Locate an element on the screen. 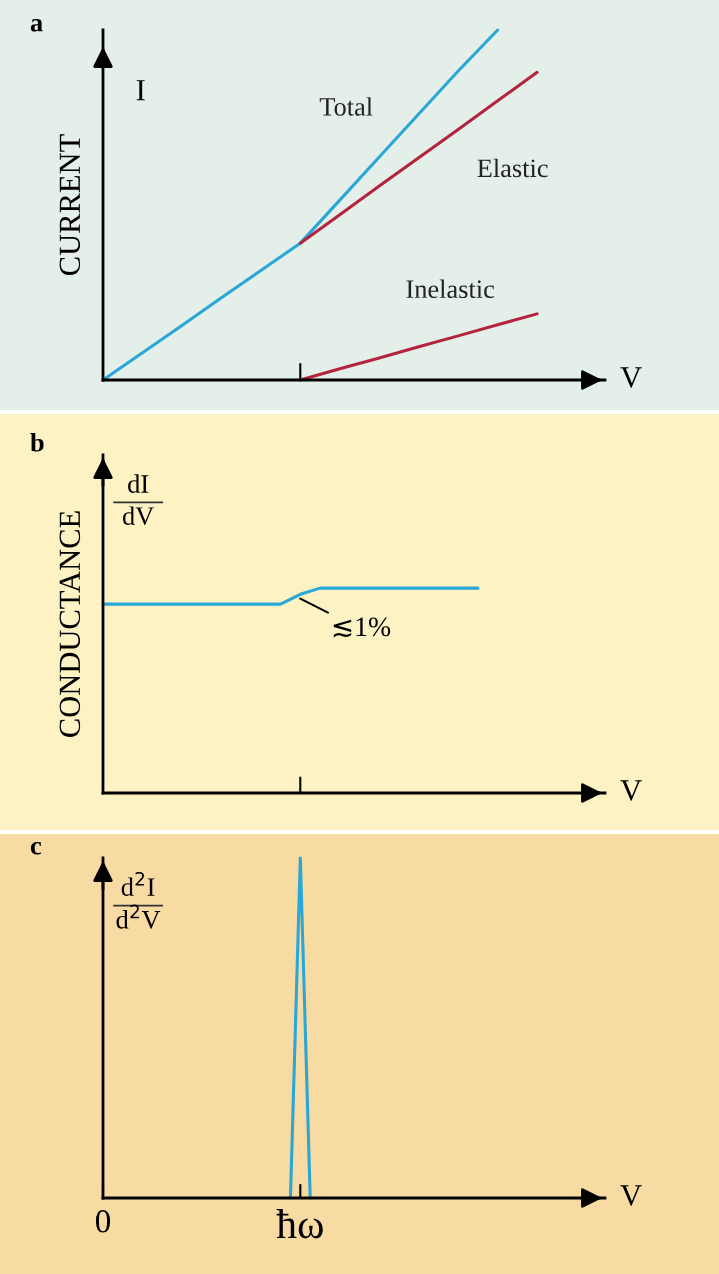  x-tick-label: 0 is located at coordinates (103, 1221).